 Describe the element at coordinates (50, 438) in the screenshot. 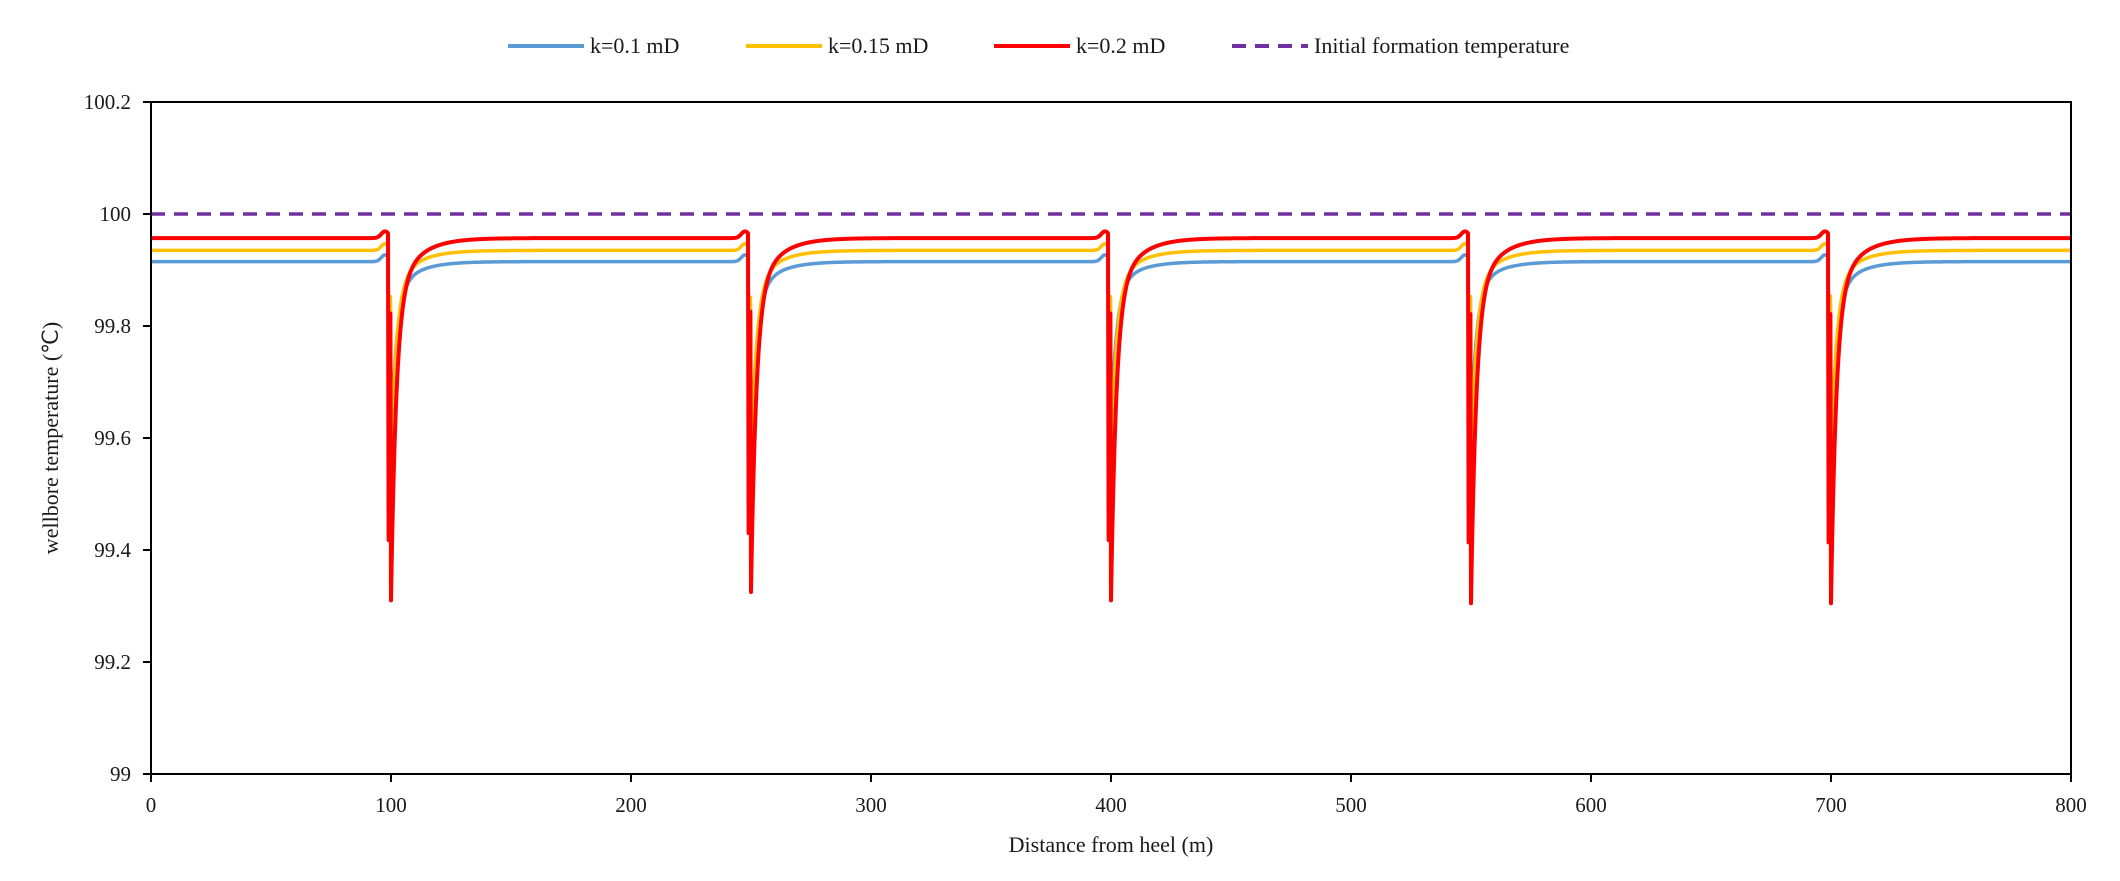

I see `y-axis-title: wellbore temperature (℃)` at that location.